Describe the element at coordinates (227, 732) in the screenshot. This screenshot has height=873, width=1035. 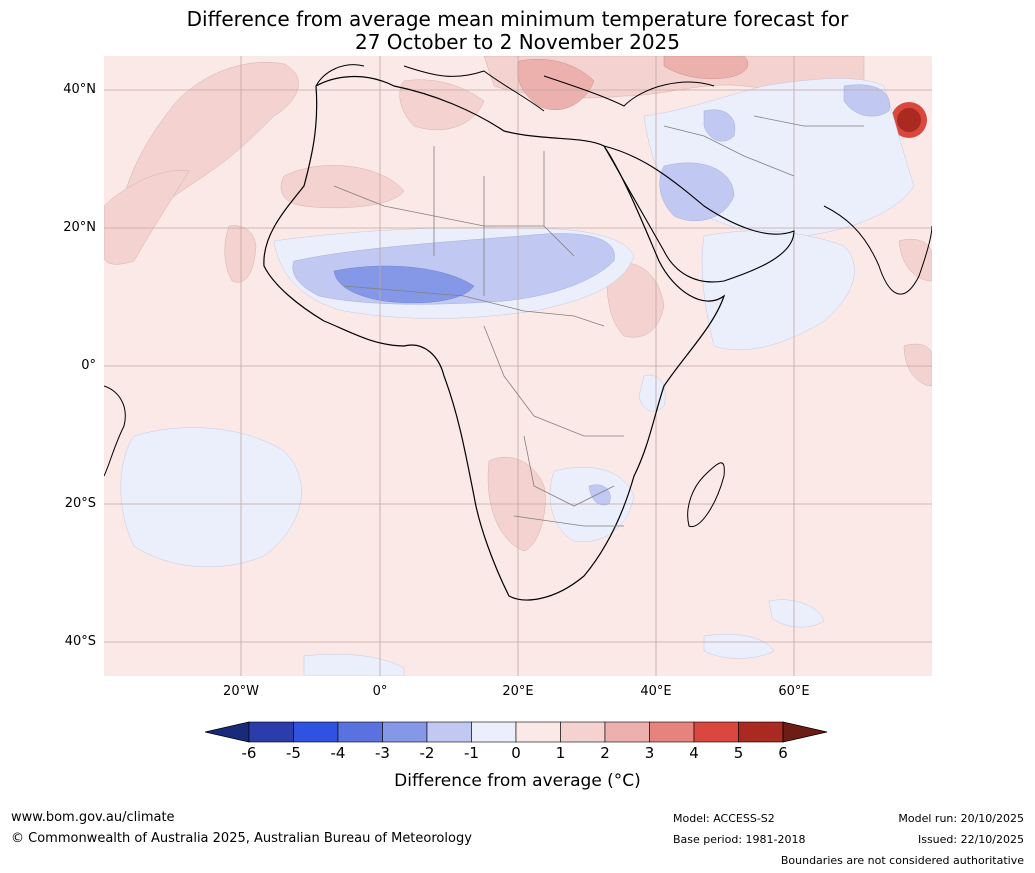
I see `colorbar-arrow-low` at that location.